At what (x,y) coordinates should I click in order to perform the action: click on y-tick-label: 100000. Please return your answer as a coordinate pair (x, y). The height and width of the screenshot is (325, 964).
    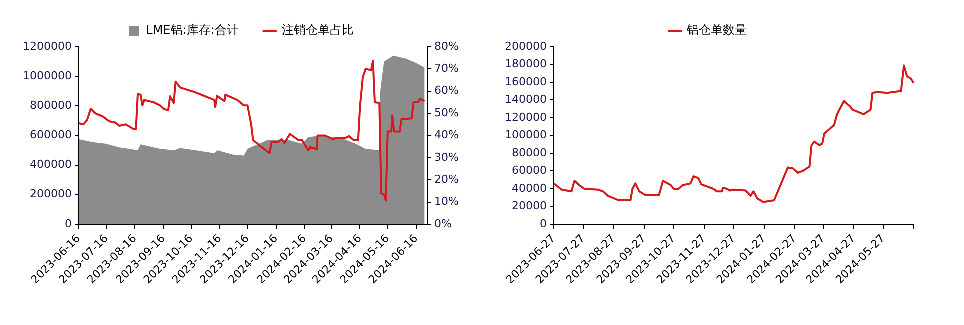
    Looking at the image, I should click on (525, 135).